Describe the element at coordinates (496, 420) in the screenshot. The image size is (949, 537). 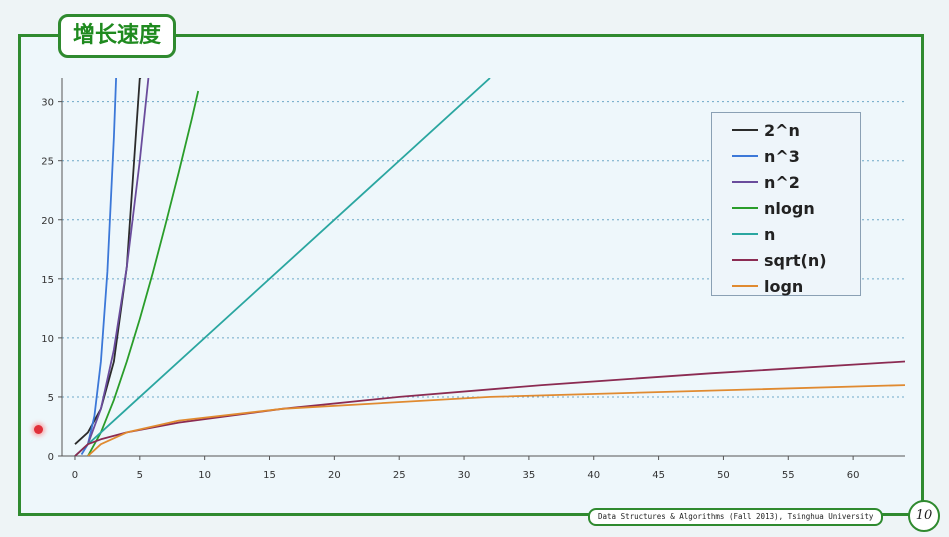
I see `series-line-logn` at that location.